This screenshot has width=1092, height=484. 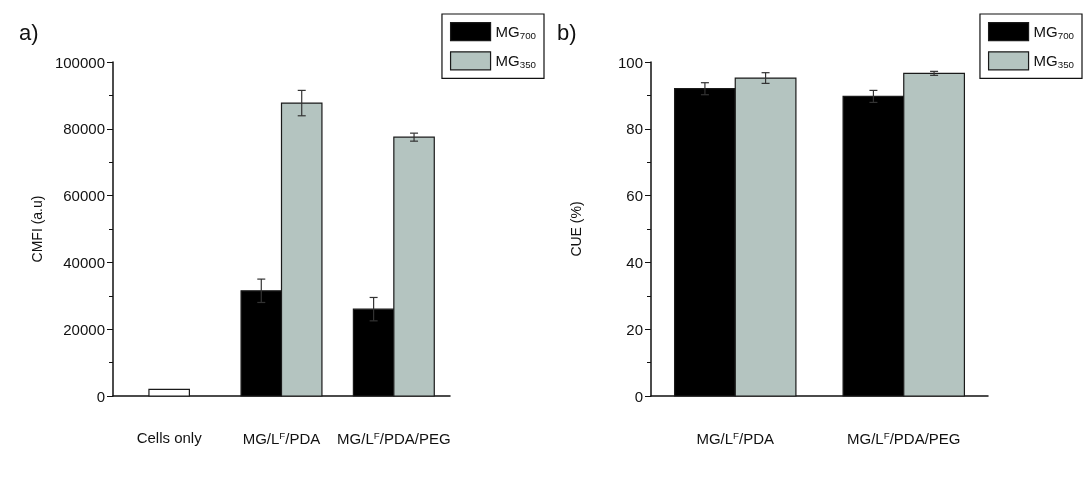 I want to click on y-tick-label: 80000, so click(x=84, y=129).